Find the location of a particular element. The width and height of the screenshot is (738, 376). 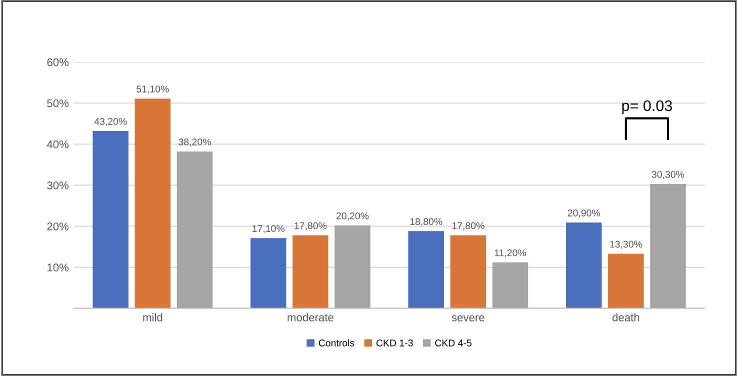

y-tick-label: 60% is located at coordinates (58, 62).